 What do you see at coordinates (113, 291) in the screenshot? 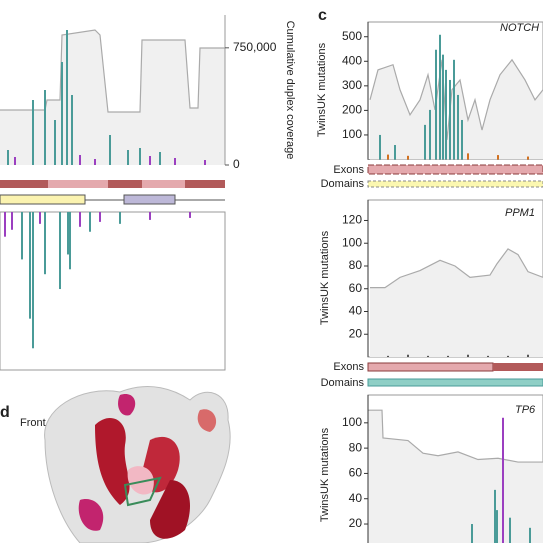
I see `plot-frame` at bounding box center [113, 291].